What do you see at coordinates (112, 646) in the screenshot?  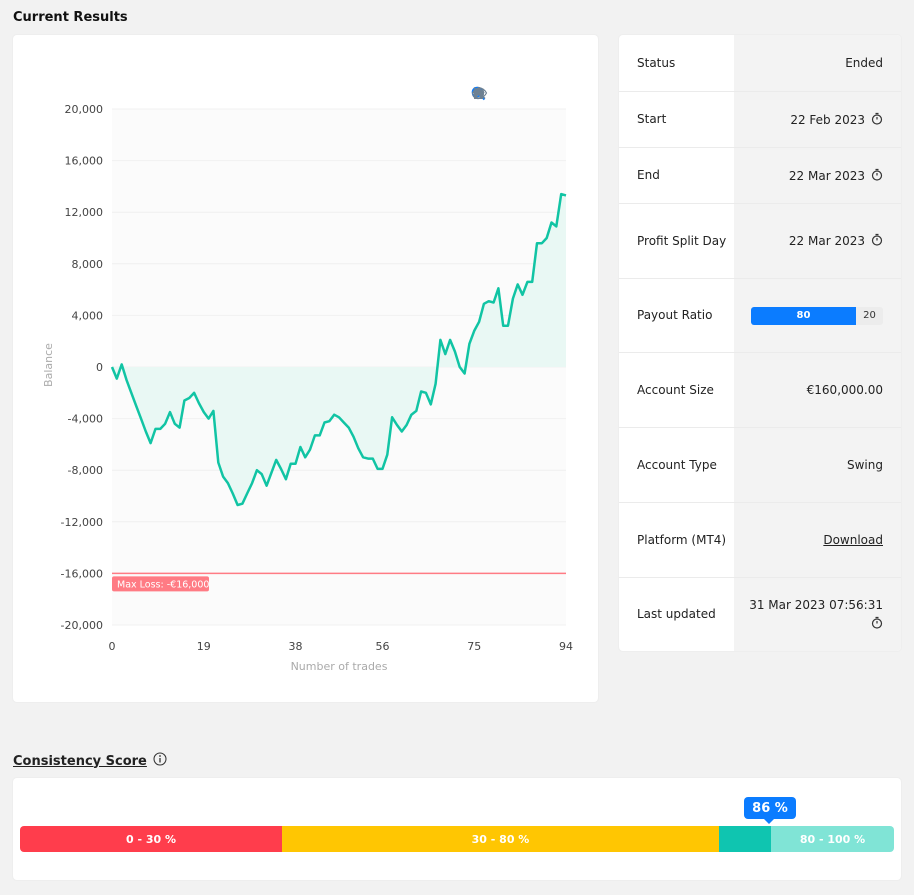 I see `x-tick-label: 0` at bounding box center [112, 646].